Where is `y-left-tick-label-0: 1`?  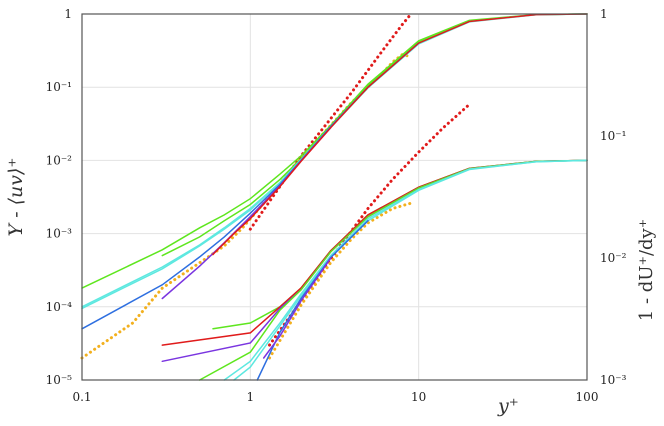 y-left-tick-label-0: 1 is located at coordinates (68, 14).